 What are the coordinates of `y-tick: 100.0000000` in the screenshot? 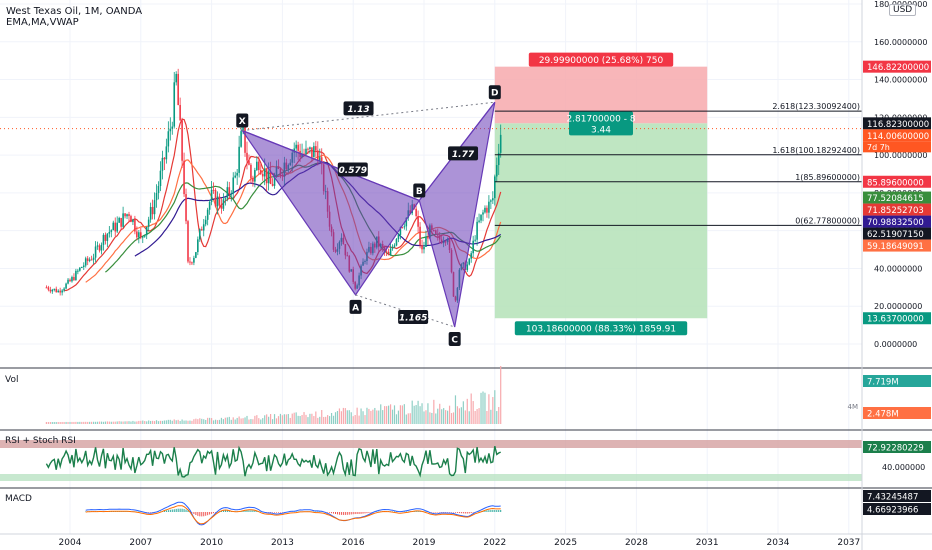 It's located at (900, 155).